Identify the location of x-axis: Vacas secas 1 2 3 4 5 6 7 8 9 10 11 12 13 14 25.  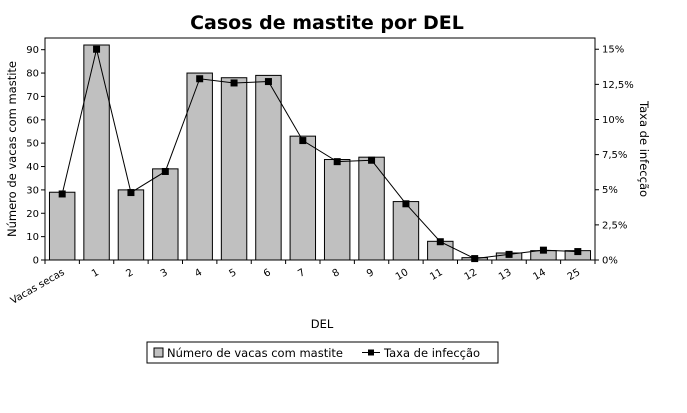
(302, 283).